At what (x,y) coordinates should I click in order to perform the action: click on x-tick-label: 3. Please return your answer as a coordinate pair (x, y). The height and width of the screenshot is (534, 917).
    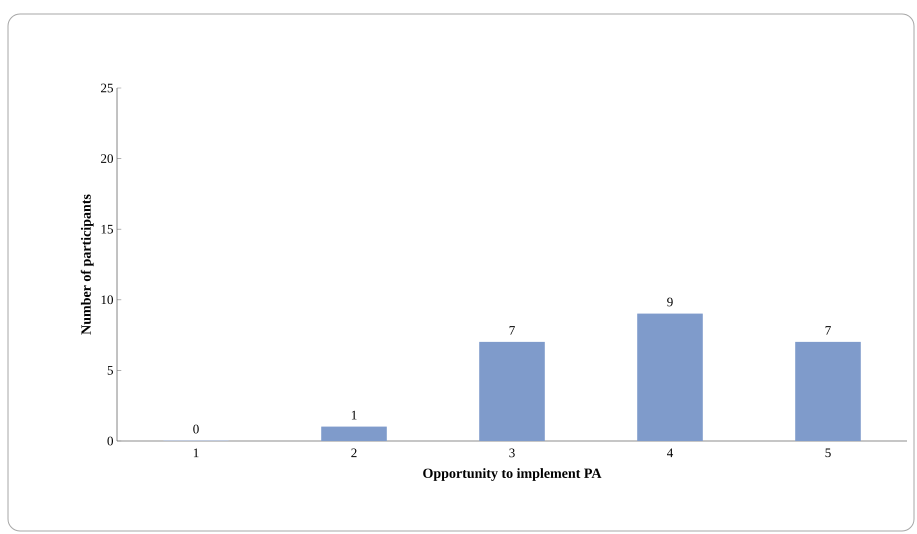
    Looking at the image, I should click on (512, 453).